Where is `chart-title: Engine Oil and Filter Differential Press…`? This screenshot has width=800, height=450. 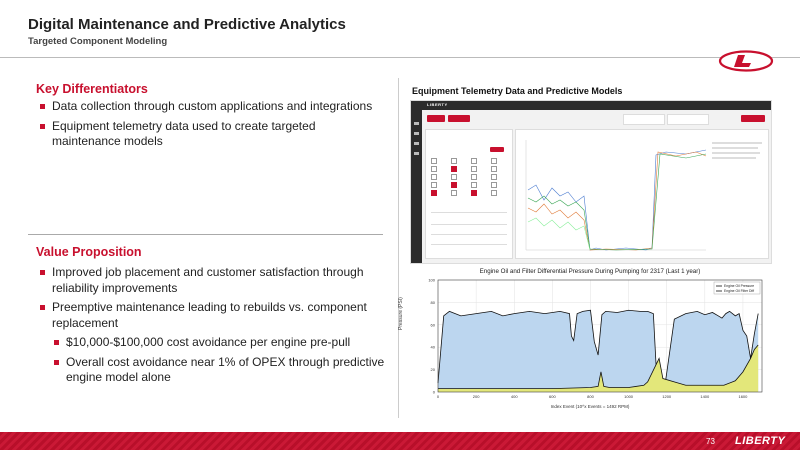
chart-title: Engine Oil and Filter Differential Press… is located at coordinates (590, 271).